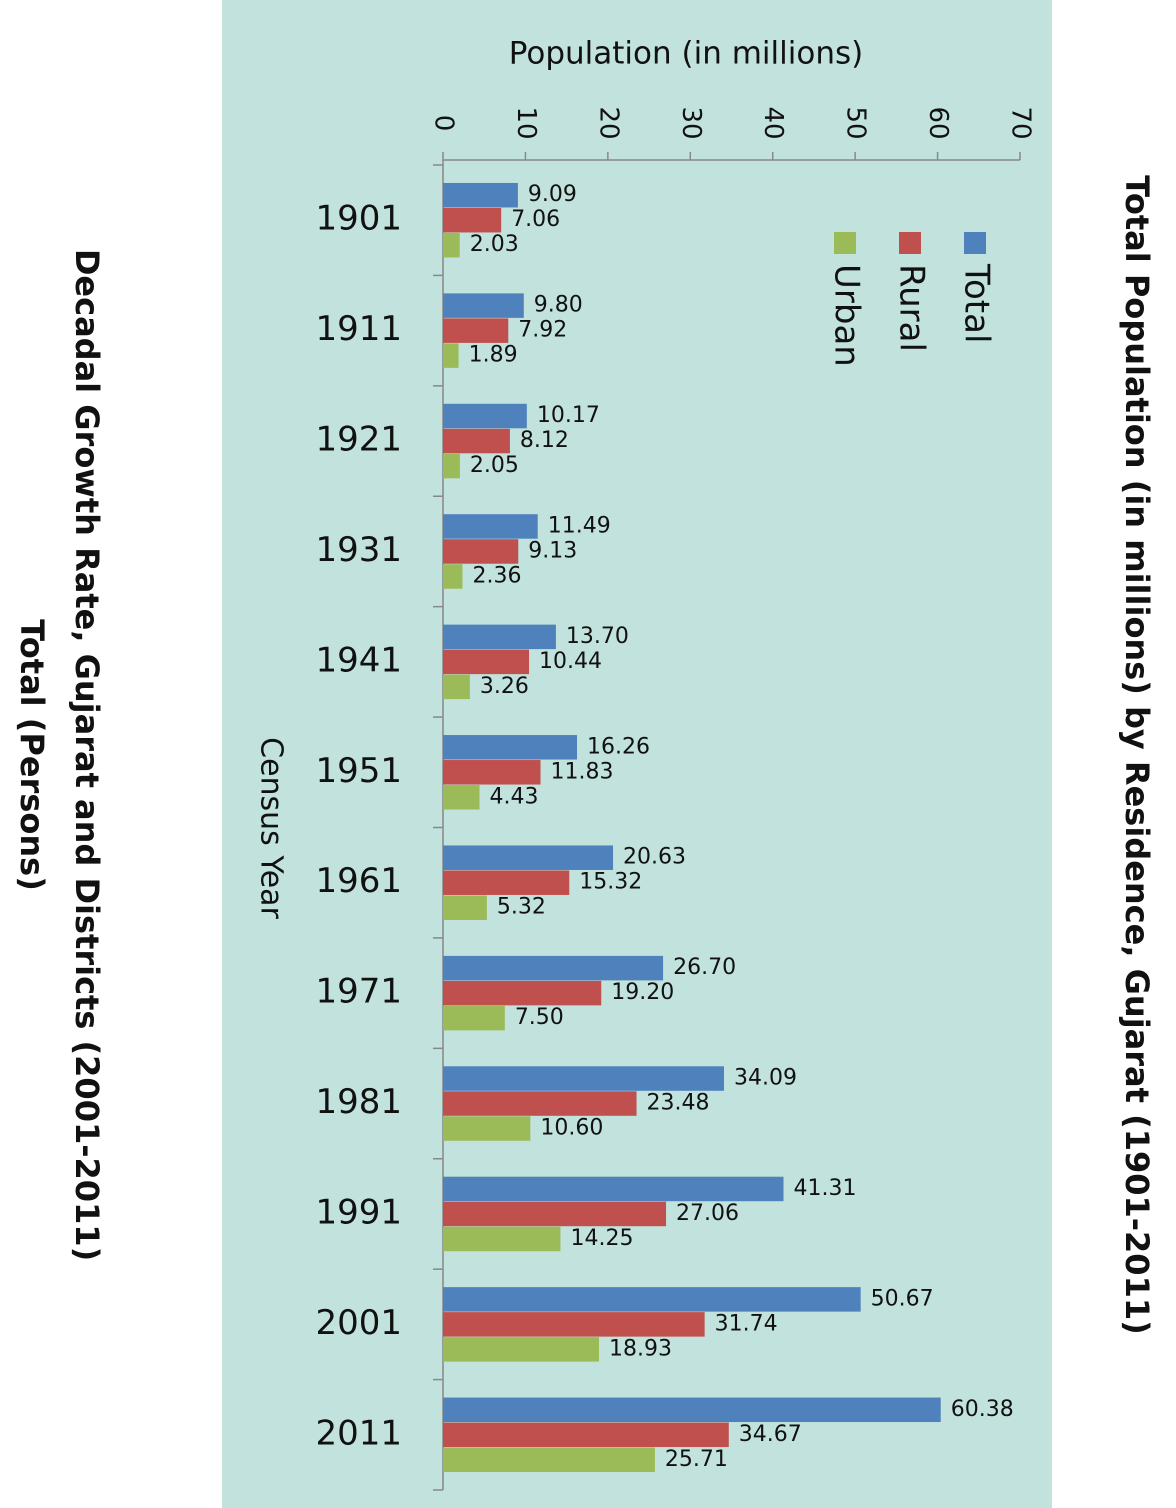 This screenshot has width=1176, height=1508. I want to click on data-label: 2.03, so click(494, 244).